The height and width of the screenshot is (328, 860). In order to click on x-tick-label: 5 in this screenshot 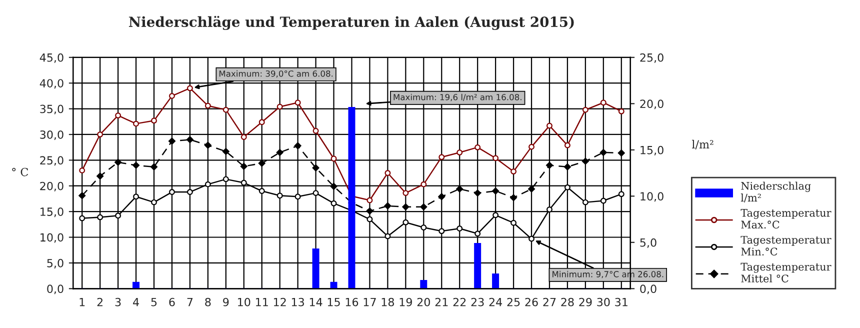, I will do `click(154, 302)`.